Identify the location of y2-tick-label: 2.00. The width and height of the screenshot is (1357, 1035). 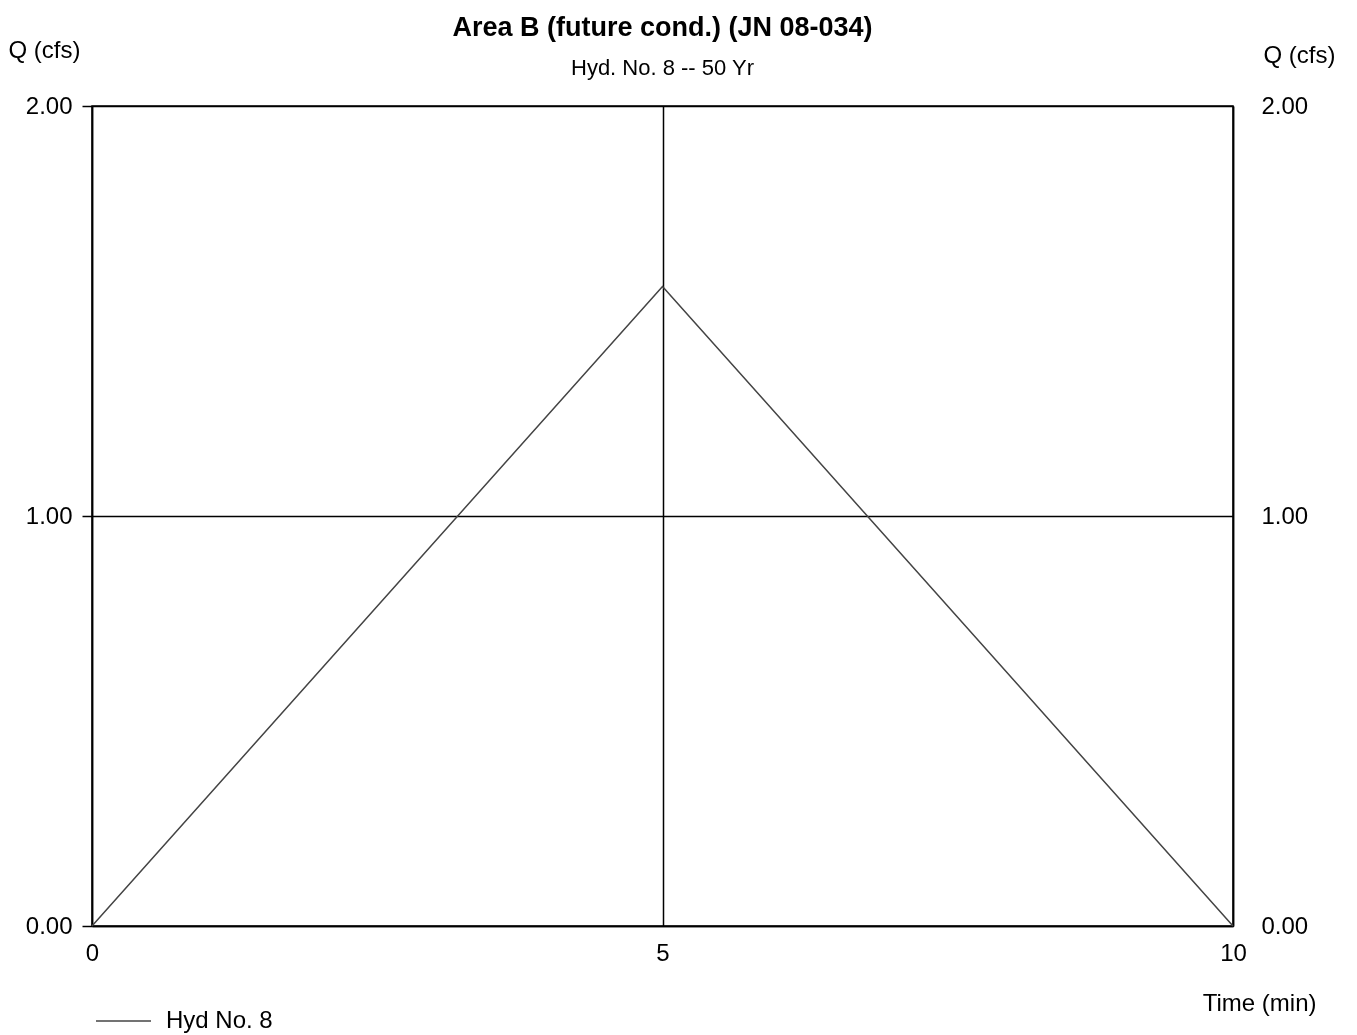
(1285, 105).